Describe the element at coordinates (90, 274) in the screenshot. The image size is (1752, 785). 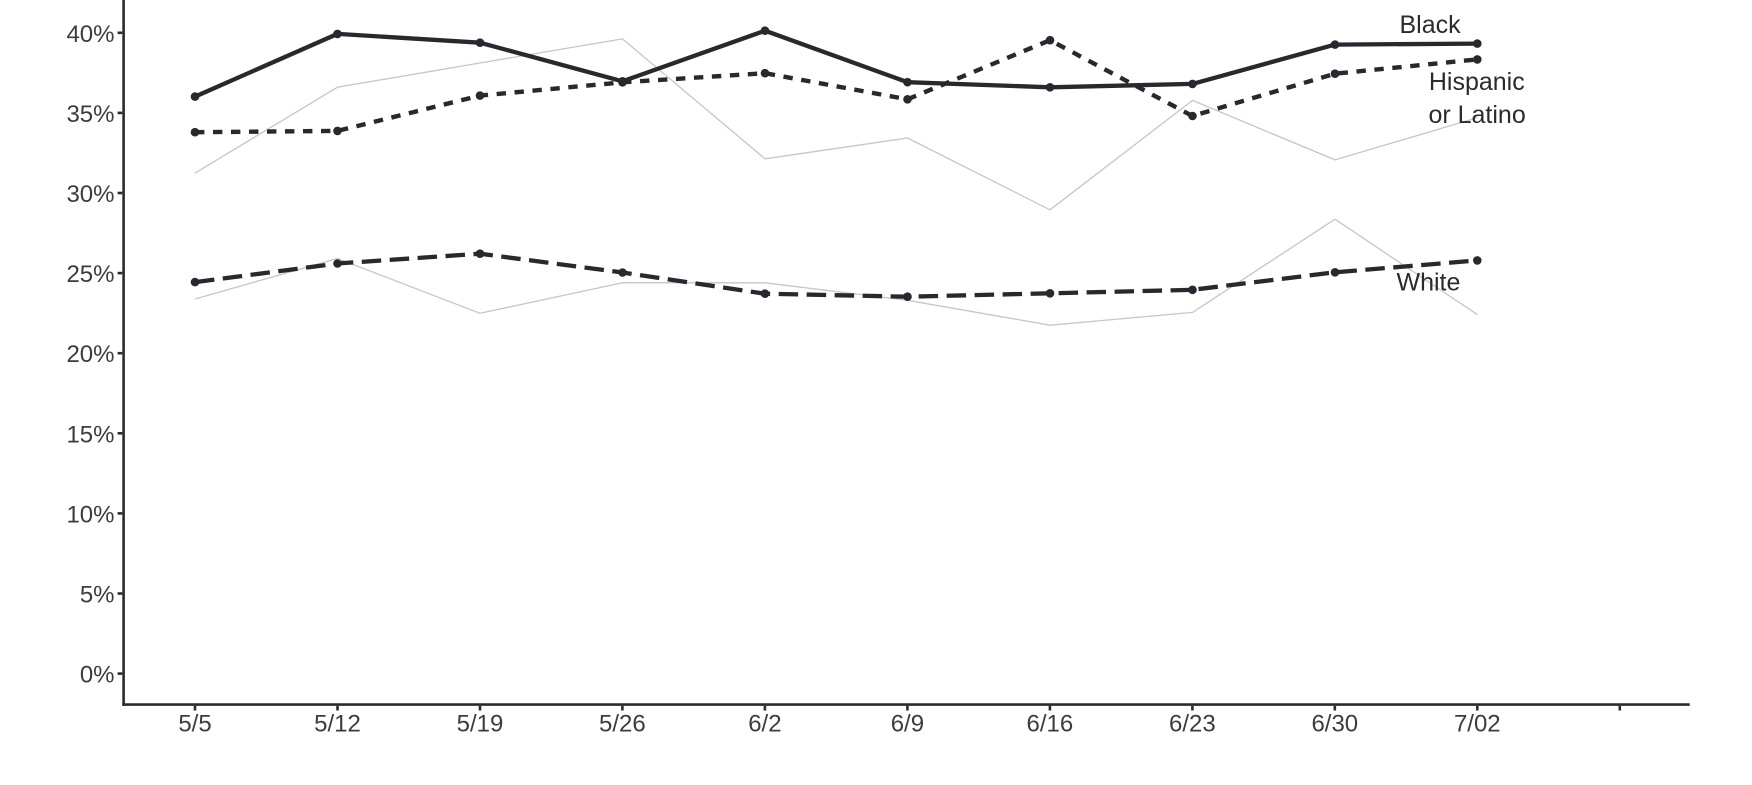
I see `svg-text: 25%` at that location.